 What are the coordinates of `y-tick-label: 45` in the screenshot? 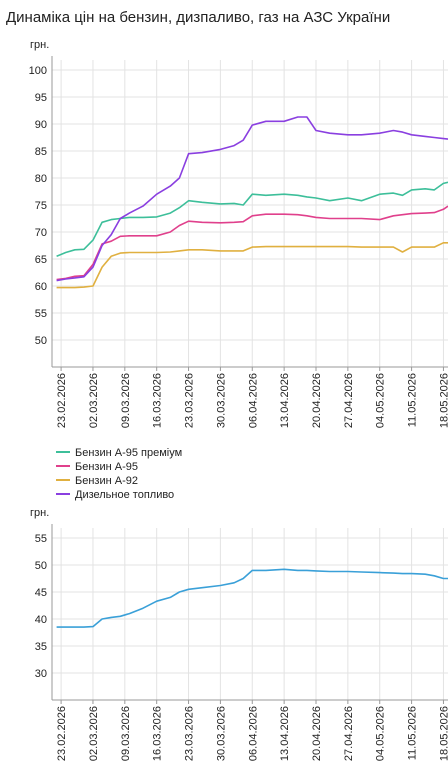 It's located at (41, 593).